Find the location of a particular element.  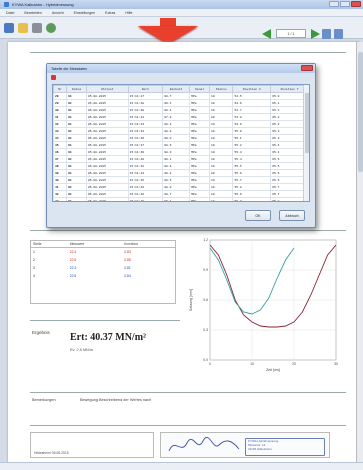

grid-cell: 55.7 is located at coordinates (252, 180).